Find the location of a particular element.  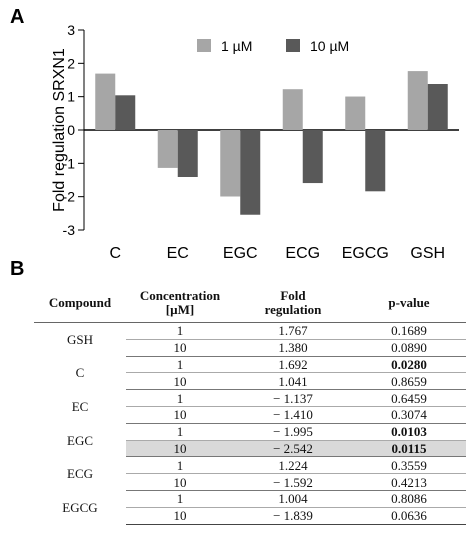

table-row: EGCG 1 1.004 0.8086 is located at coordinates (250, 502).